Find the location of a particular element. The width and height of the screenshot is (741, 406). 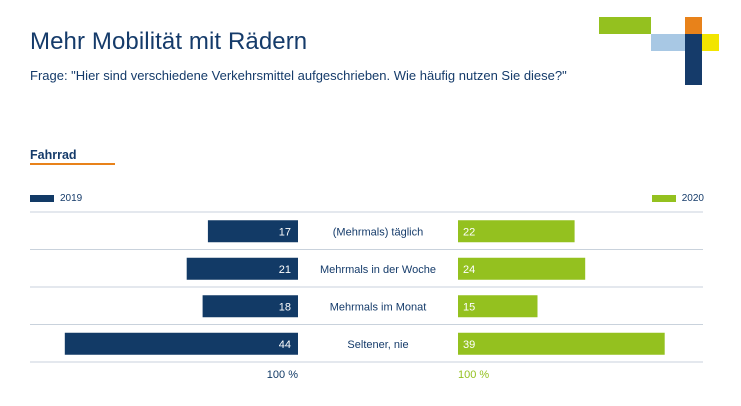

bar-value-2020: 24 is located at coordinates (469, 270).